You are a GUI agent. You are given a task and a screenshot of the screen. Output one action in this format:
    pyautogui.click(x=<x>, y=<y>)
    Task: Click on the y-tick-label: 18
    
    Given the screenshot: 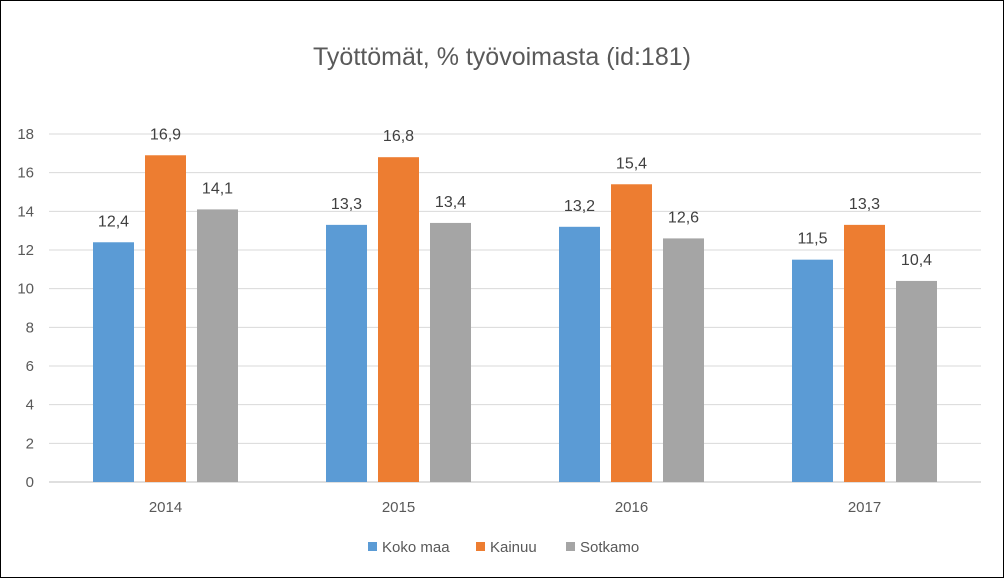 What is the action you would take?
    pyautogui.click(x=25, y=134)
    